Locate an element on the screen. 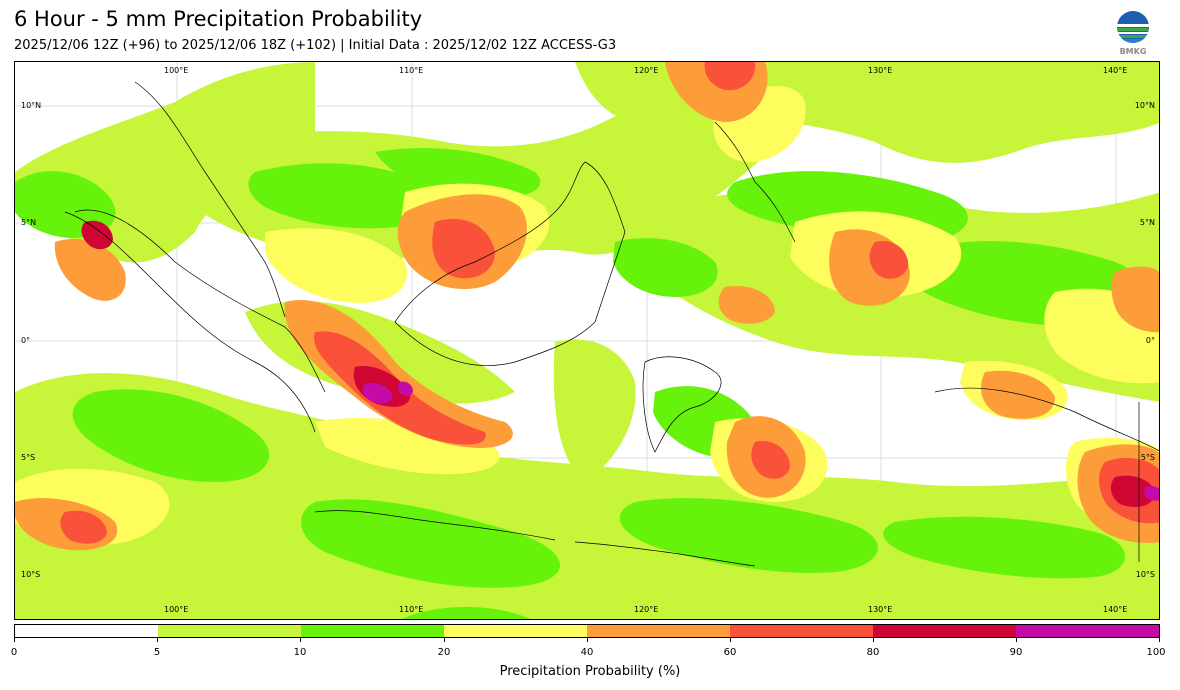  colorbar-tick-5: 5 is located at coordinates (157, 652).